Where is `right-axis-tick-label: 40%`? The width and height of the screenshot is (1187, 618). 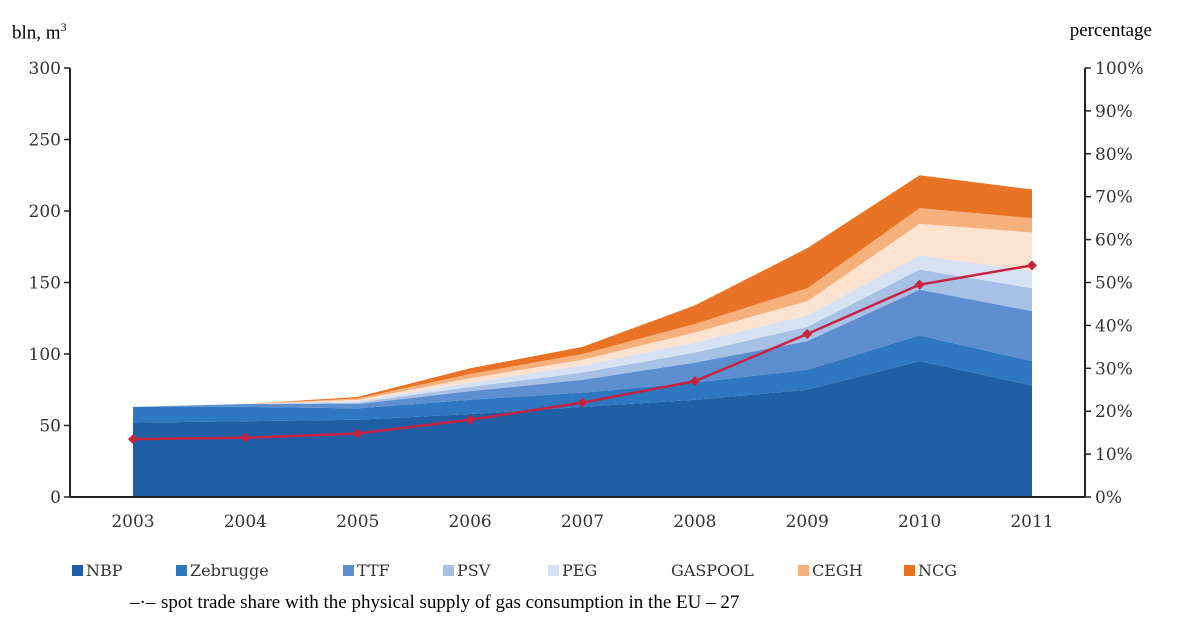 right-axis-tick-label: 40% is located at coordinates (1114, 326).